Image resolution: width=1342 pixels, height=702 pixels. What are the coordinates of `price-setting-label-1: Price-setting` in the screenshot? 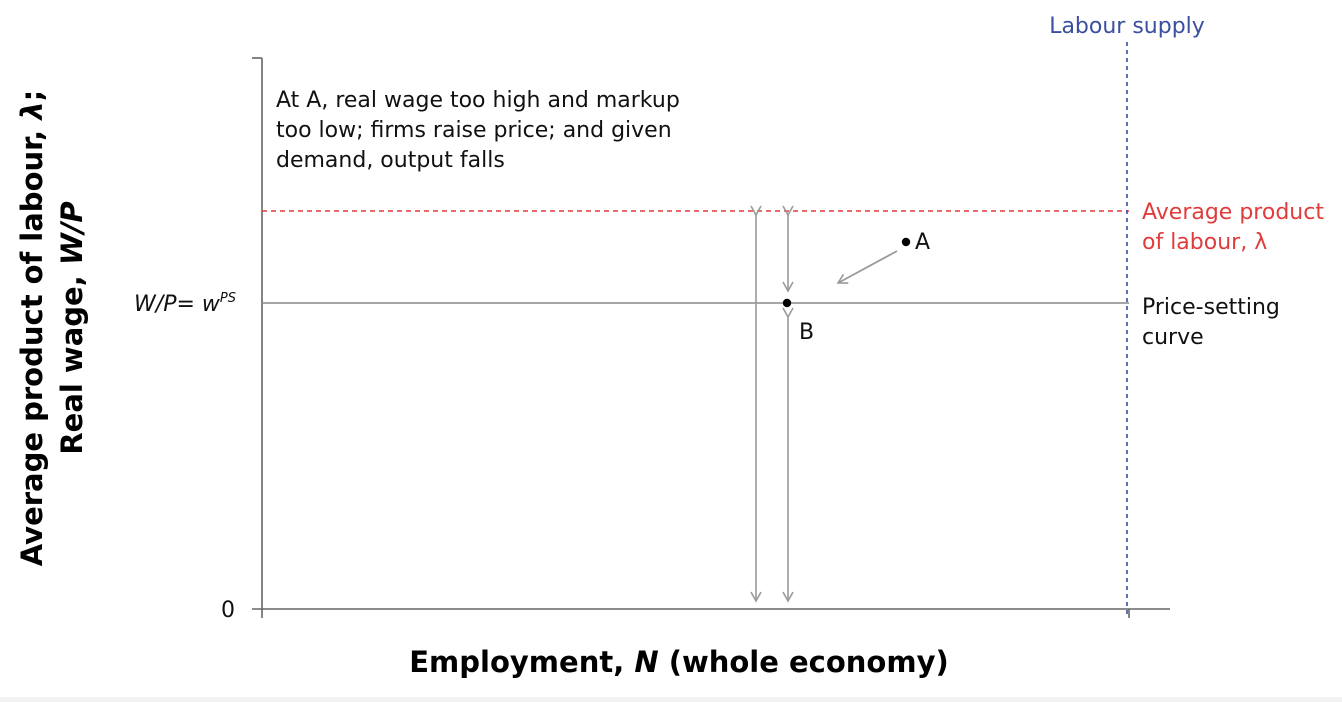 It's located at (1211, 307).